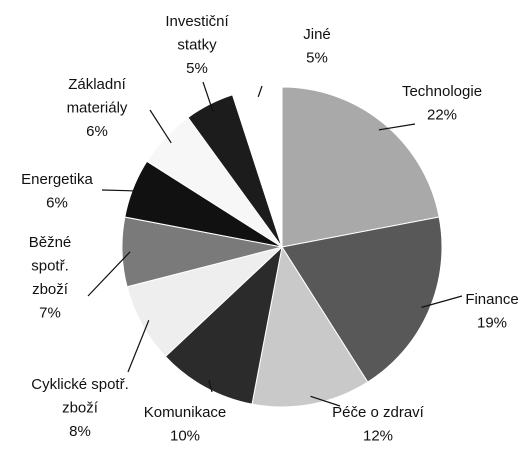 The image size is (531, 454). I want to click on label-line: statky, so click(197, 44).